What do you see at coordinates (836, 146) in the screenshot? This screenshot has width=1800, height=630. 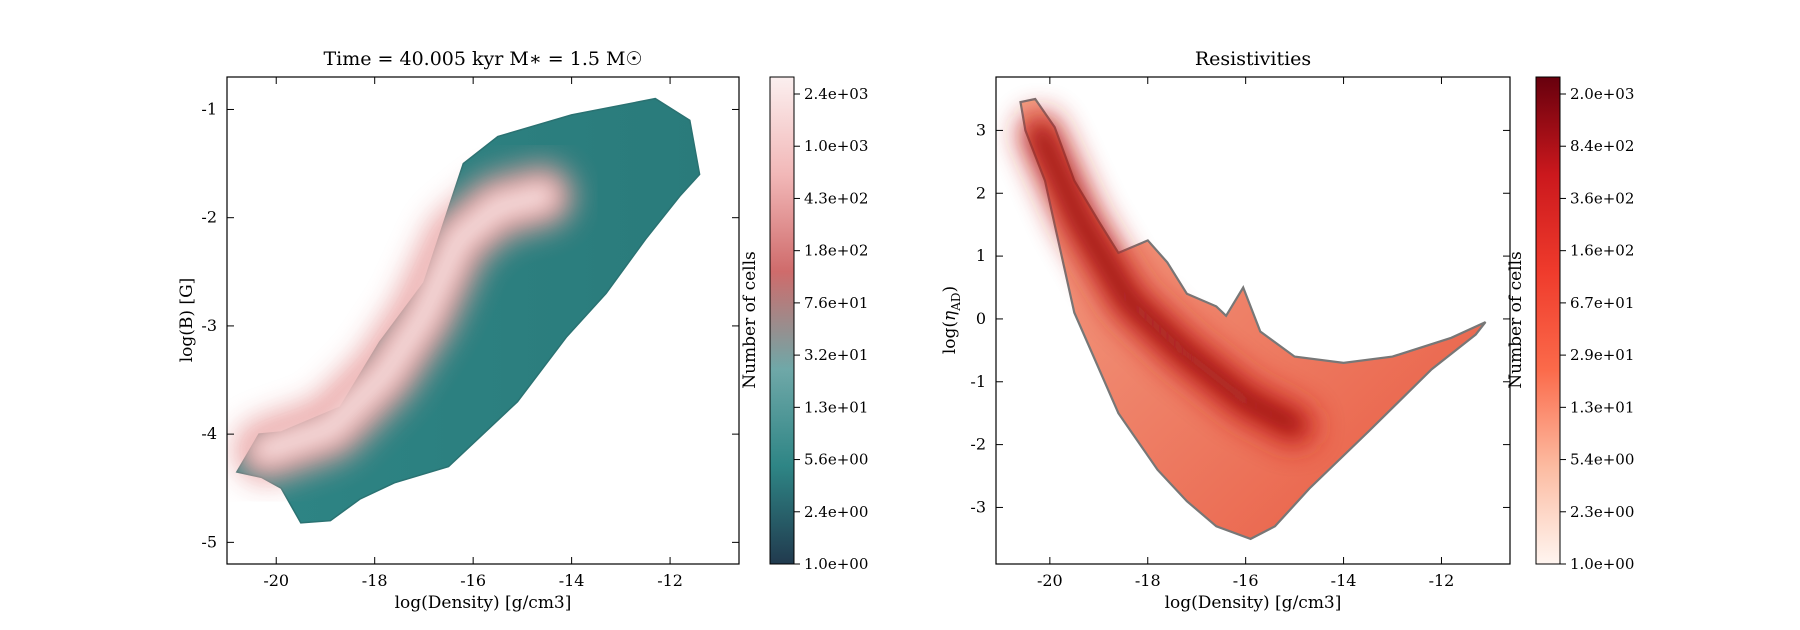 I see `colorbar-tick-label: 1.0e+03` at bounding box center [836, 146].